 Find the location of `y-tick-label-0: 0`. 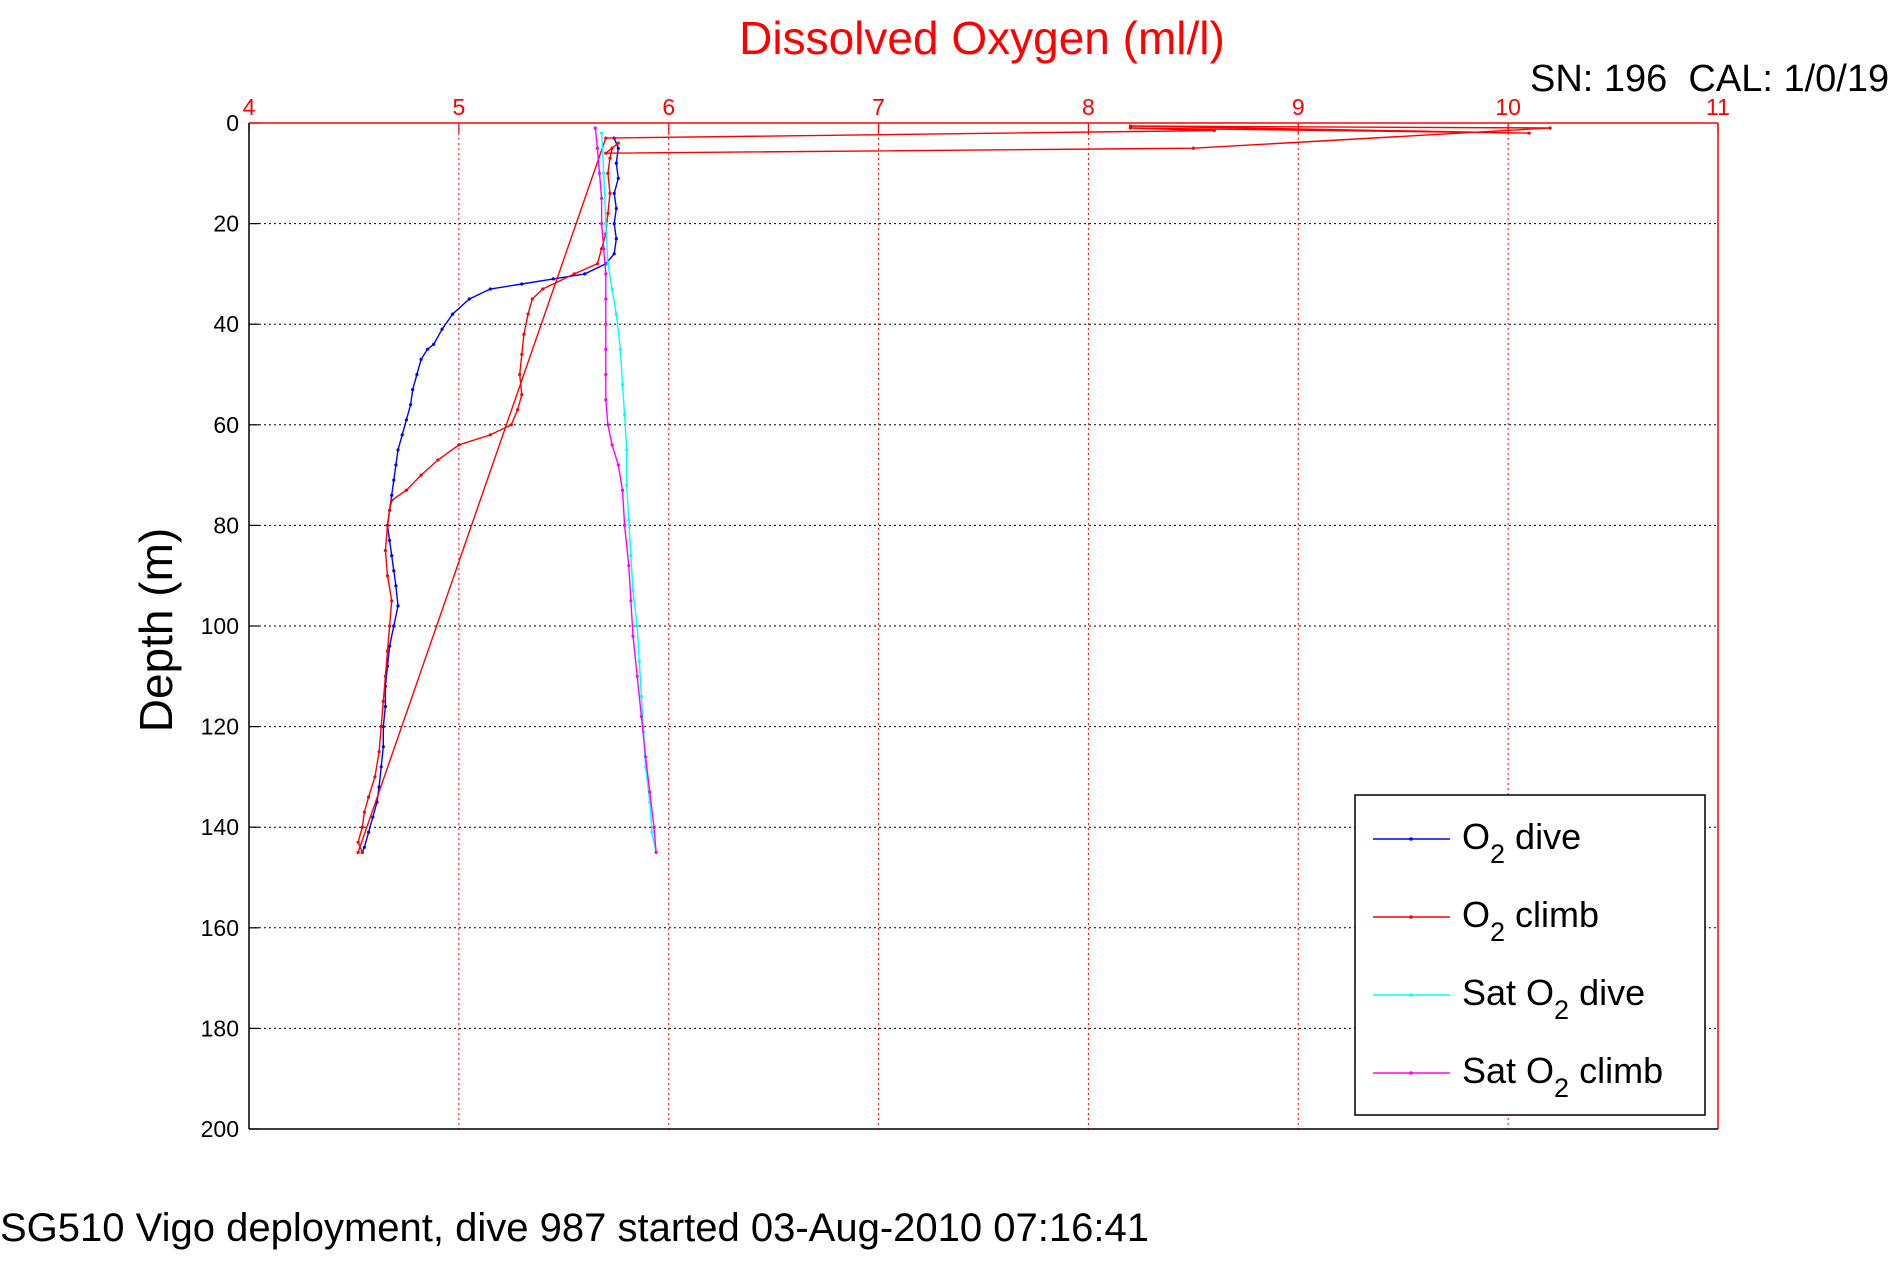

y-tick-label-0: 0 is located at coordinates (232, 123).